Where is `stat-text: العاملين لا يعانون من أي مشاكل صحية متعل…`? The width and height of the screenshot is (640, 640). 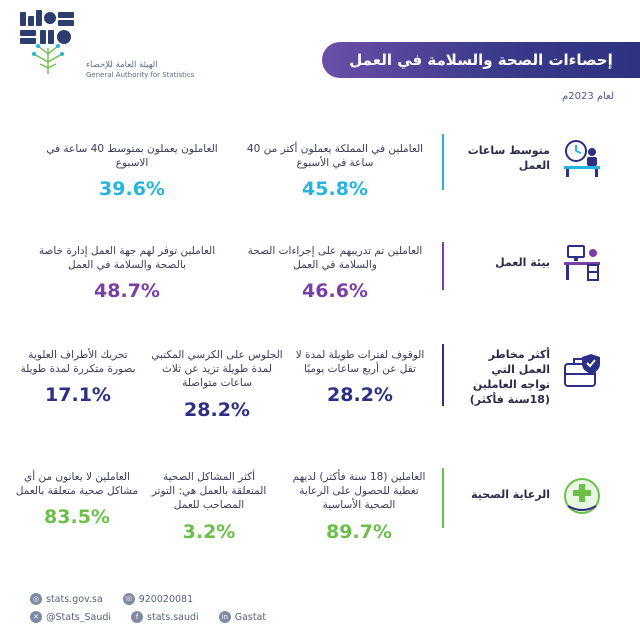
stat-text: العاملين لا يعانون من أي مشاكل صحية متعل… is located at coordinates (77, 484).